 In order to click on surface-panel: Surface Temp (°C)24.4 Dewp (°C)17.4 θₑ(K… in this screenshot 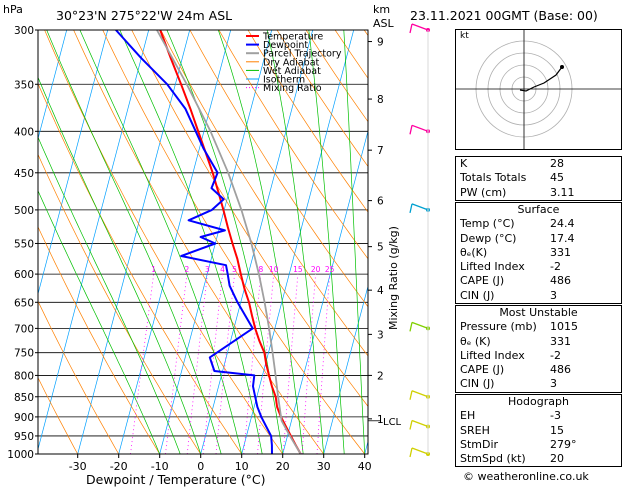, I will do `click(538, 253)`.